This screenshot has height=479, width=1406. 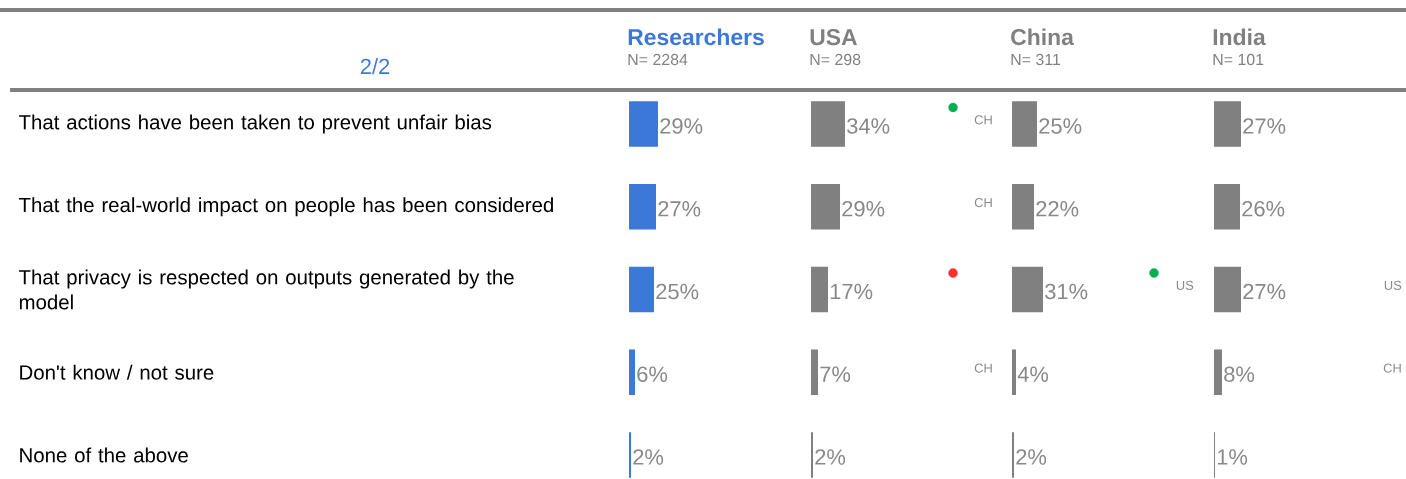 I want to click on data-label: 17%, so click(x=851, y=291).